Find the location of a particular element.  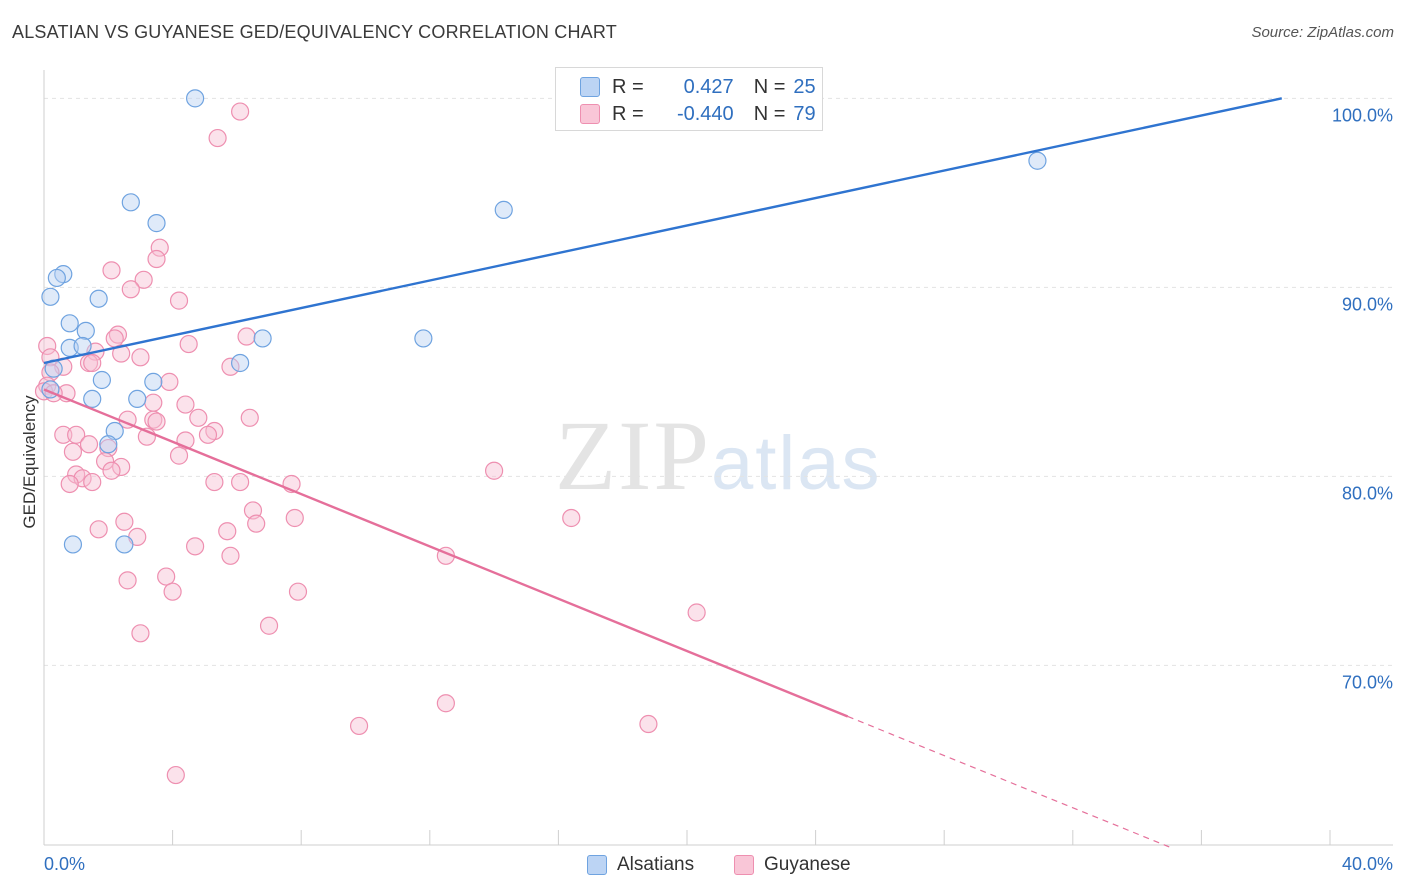

legend-row-guyanese: R = -0.440 N = 79 is located at coordinates (698, 114).